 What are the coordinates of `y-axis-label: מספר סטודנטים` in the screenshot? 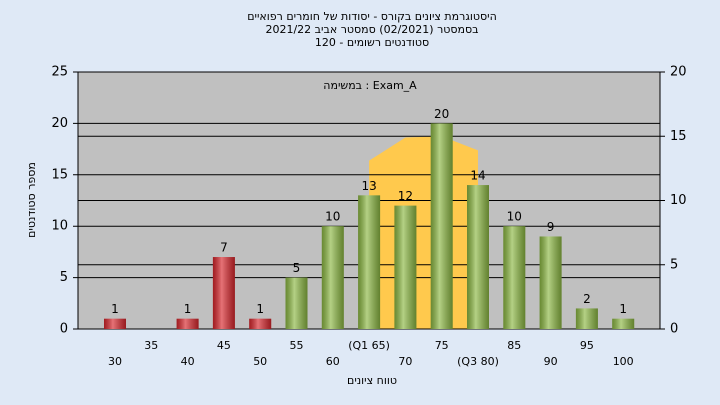 It's located at (31, 200).